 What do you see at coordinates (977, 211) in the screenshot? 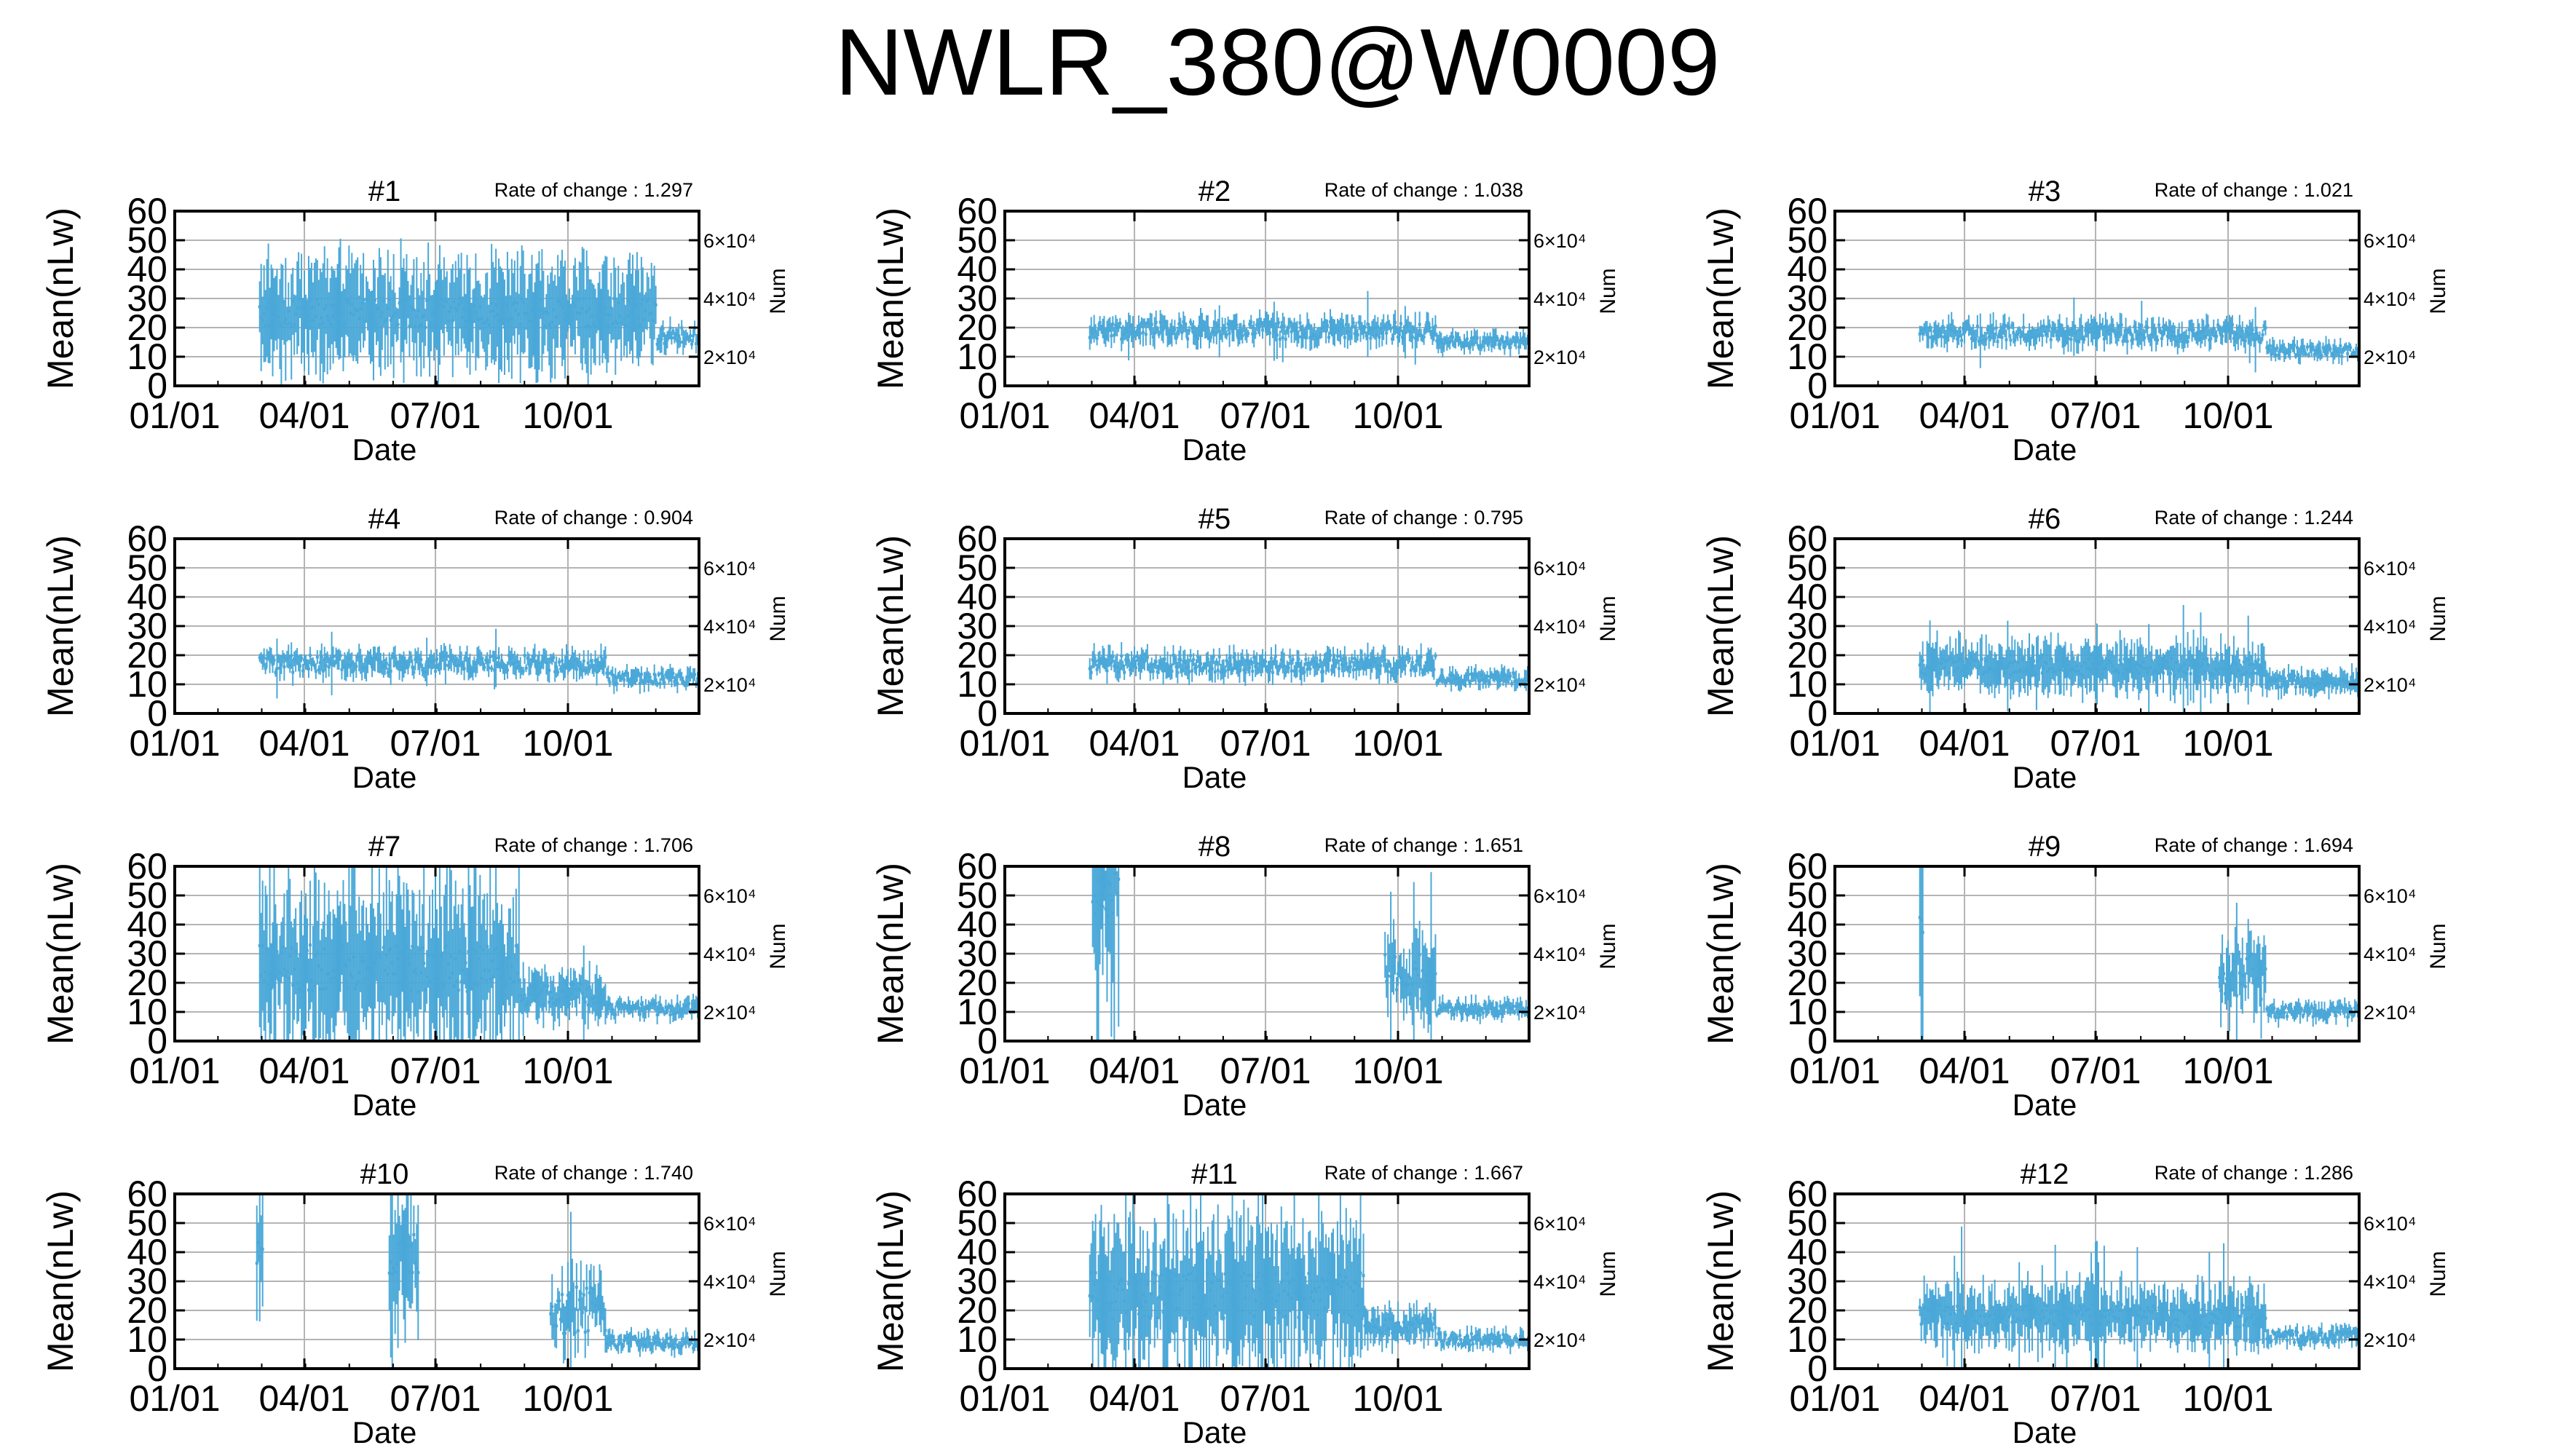
I see `y-tick-label: 60` at bounding box center [977, 211].